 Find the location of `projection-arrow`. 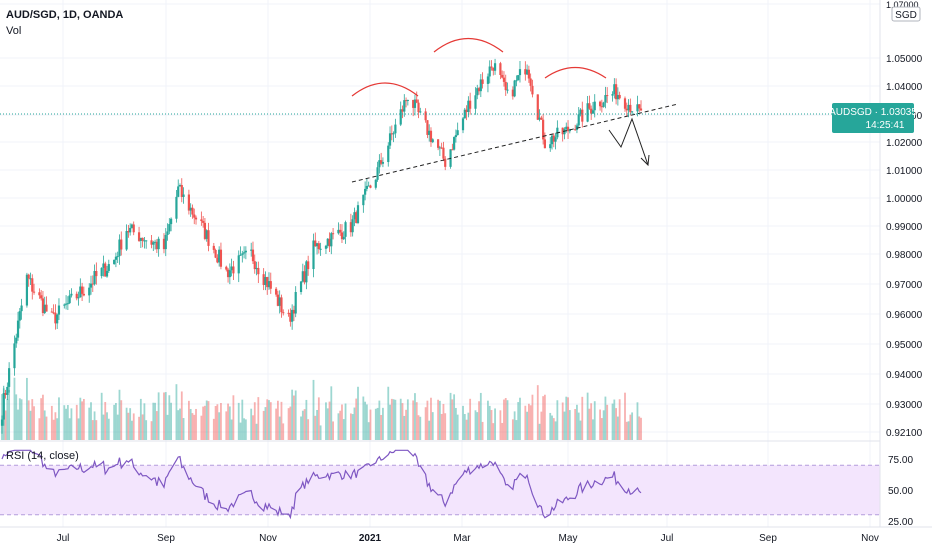

projection-arrow is located at coordinates (628, 141).